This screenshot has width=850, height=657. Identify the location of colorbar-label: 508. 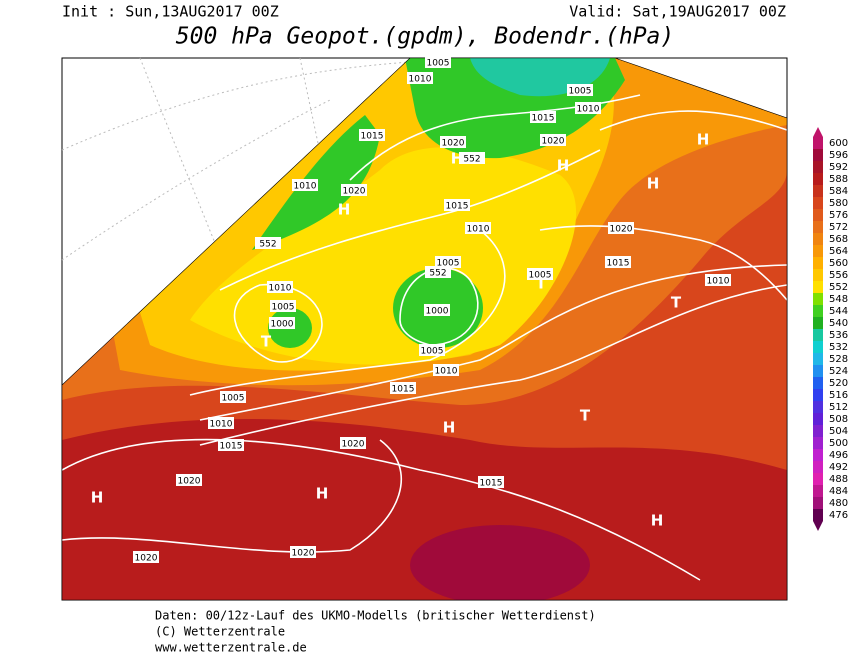
(838, 419).